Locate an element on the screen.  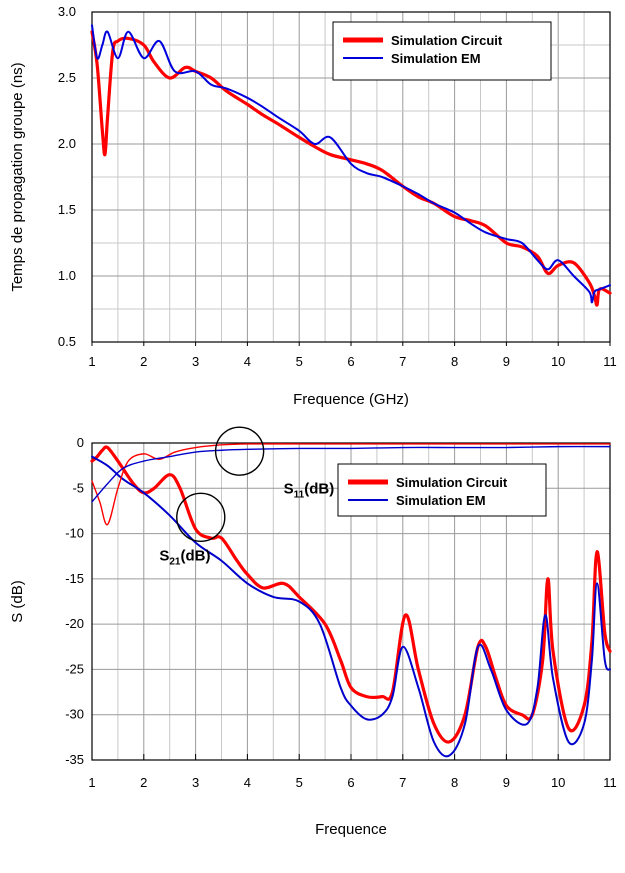
y-axis-label: S (dB) is located at coordinates (17, 601).